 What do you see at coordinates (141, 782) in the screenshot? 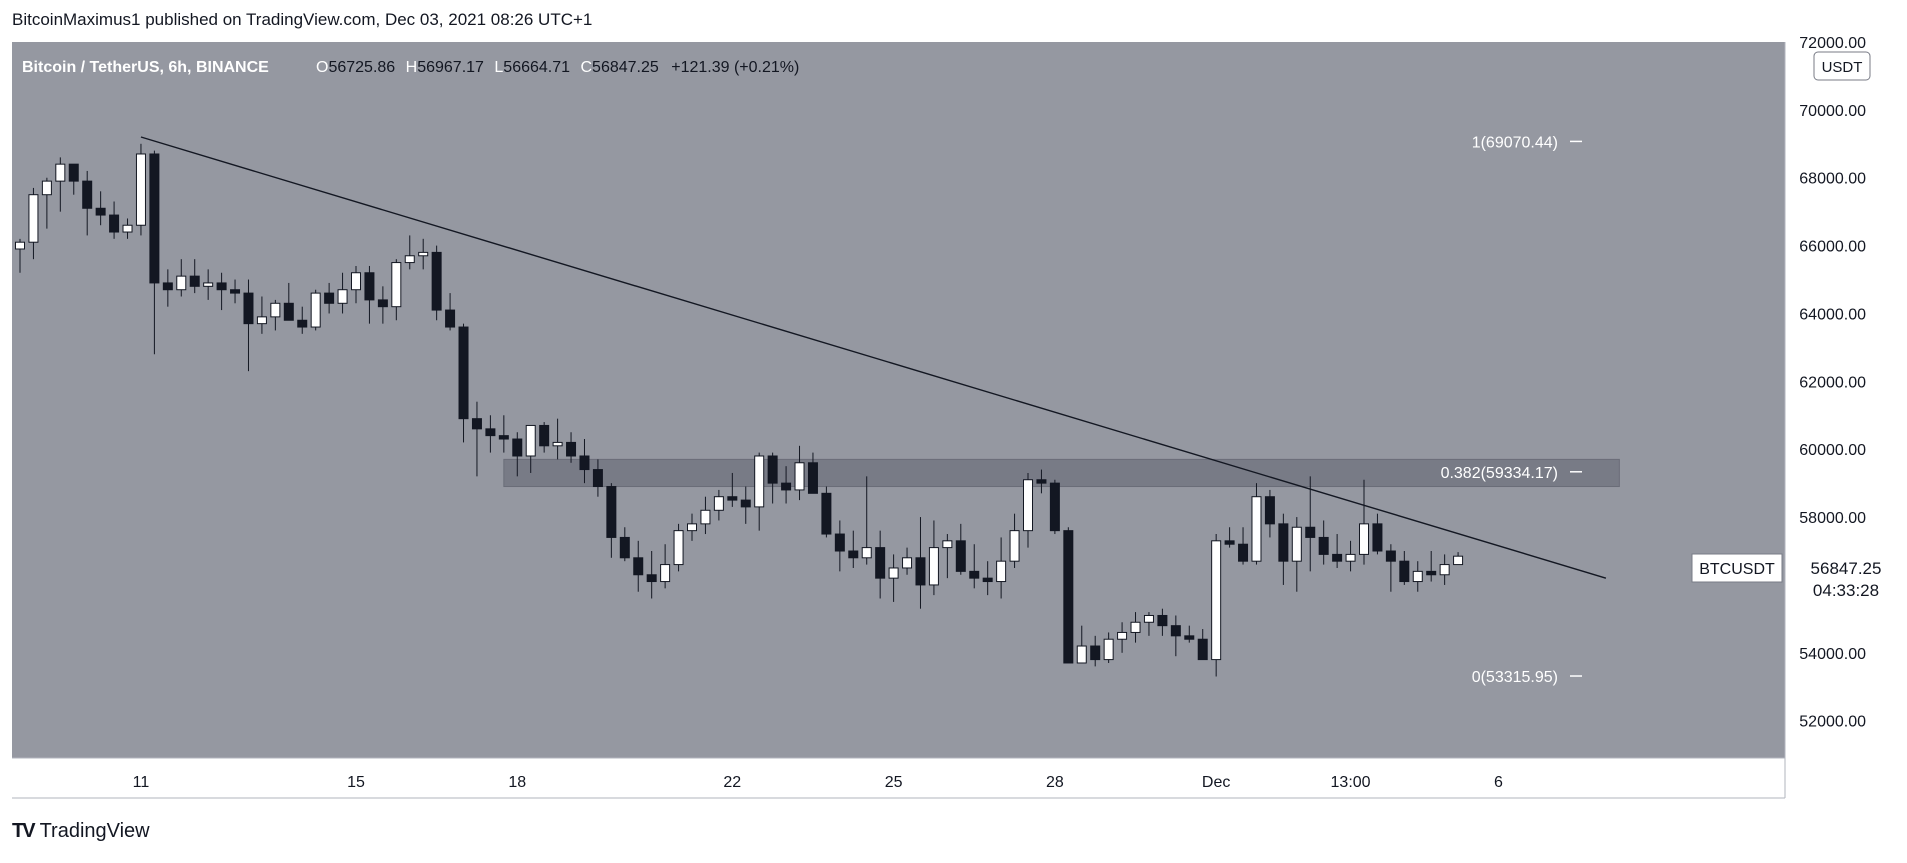
I see `time-tick-label: 11` at bounding box center [141, 782].